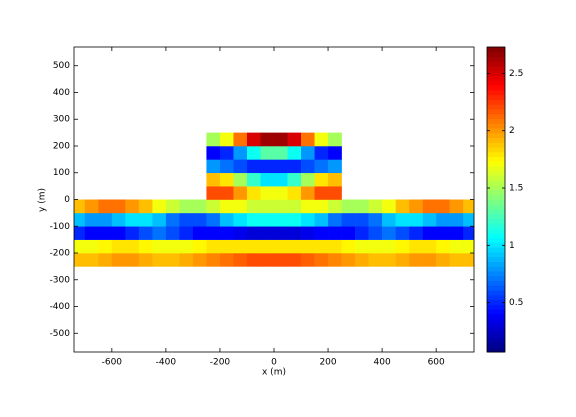  What do you see at coordinates (61, 120) in the screenshot?
I see `y-tick-label: 300` at bounding box center [61, 120].